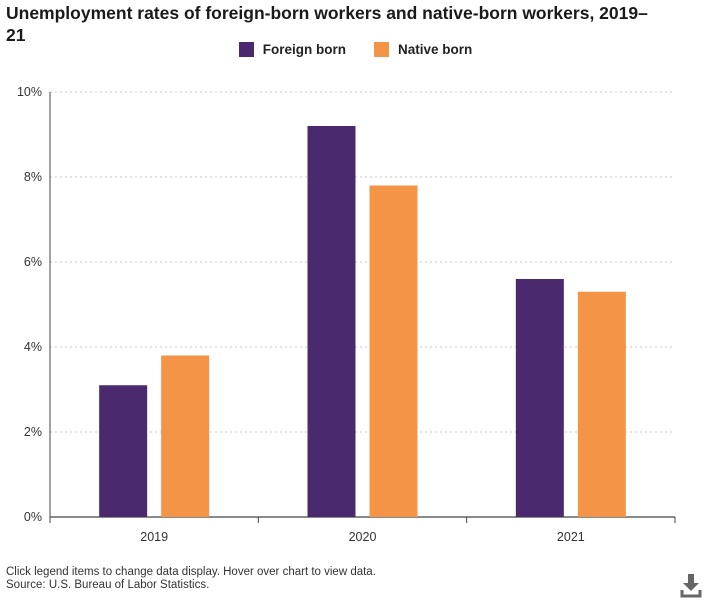 This screenshot has height=604, width=711. What do you see at coordinates (393, 351) in the screenshot?
I see `bar-native-born-2020: Native born 2020: 7.8%` at bounding box center [393, 351].